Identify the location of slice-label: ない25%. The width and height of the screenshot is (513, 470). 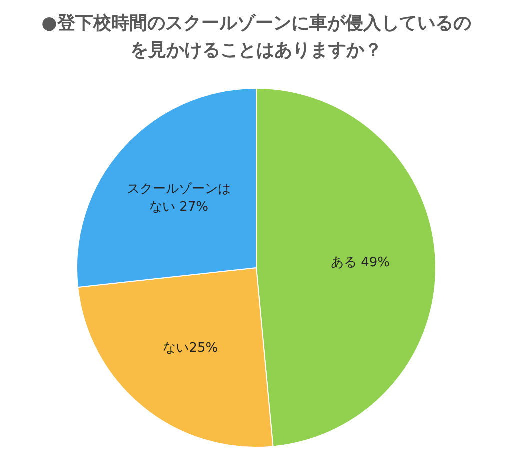
(190, 348).